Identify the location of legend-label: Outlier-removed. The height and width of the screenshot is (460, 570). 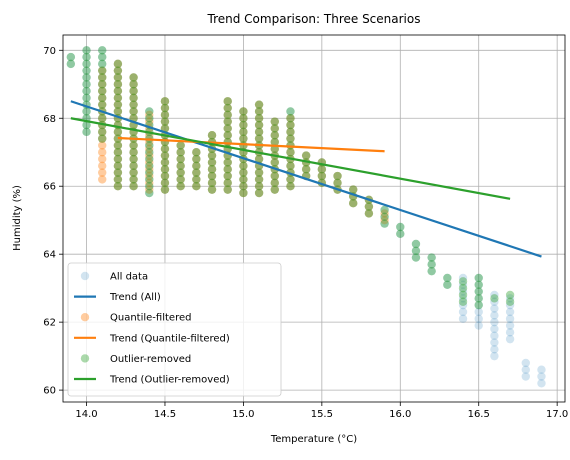
(150, 359).